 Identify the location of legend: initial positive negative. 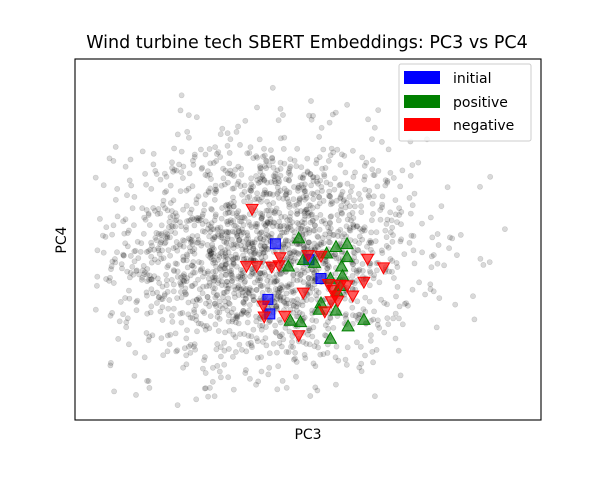
(465, 102).